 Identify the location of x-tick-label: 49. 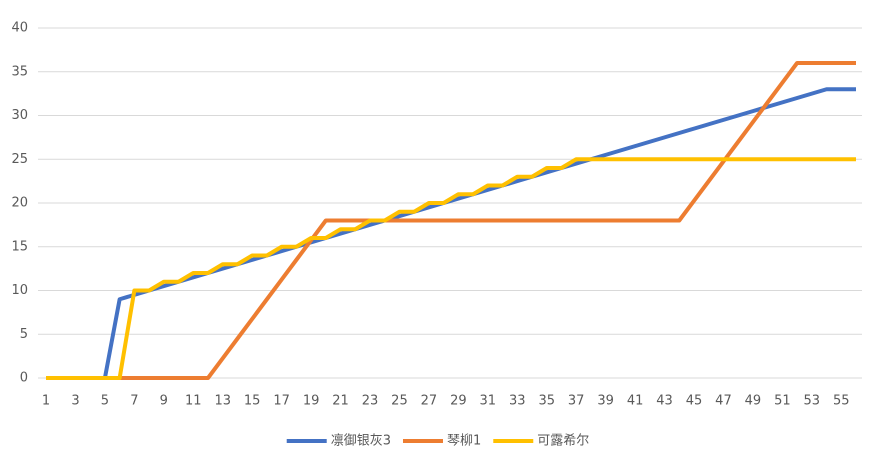
(753, 401).